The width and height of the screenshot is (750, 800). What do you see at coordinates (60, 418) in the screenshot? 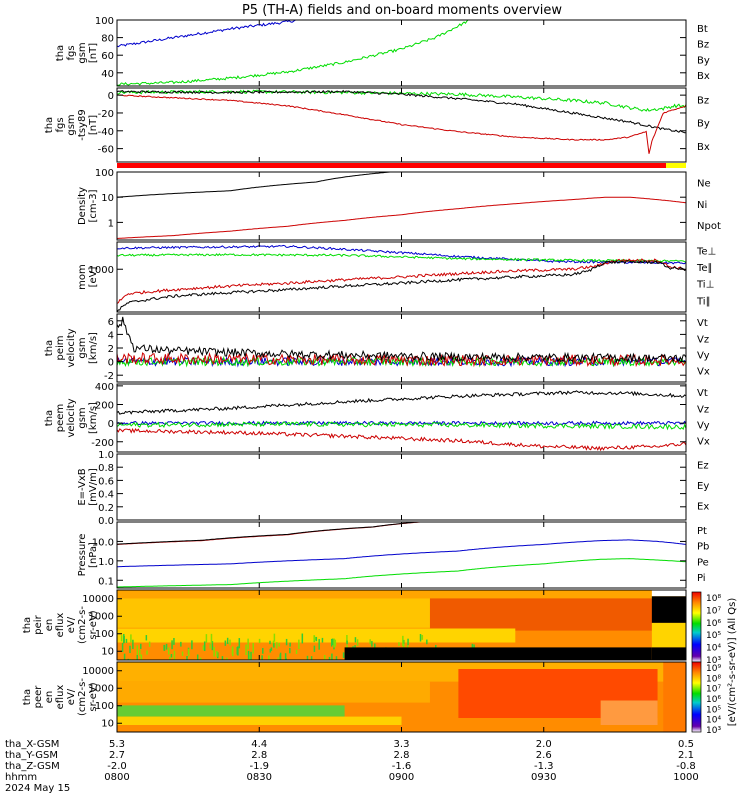
I see `y-axis-label: peem` at bounding box center [60, 418].